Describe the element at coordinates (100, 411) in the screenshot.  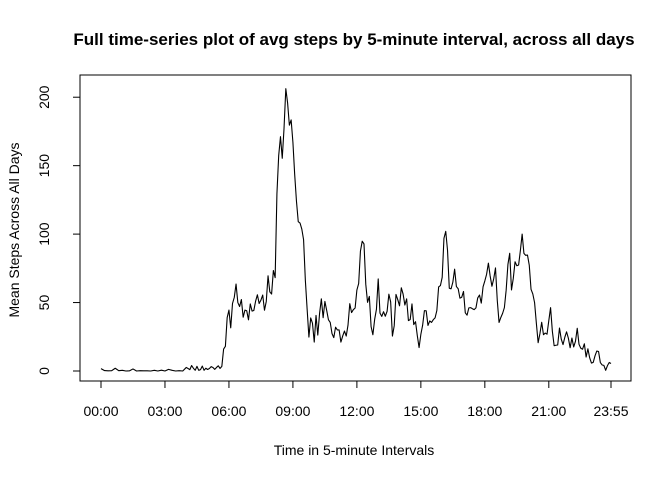
I see `x-tick-label: 00:00` at that location.